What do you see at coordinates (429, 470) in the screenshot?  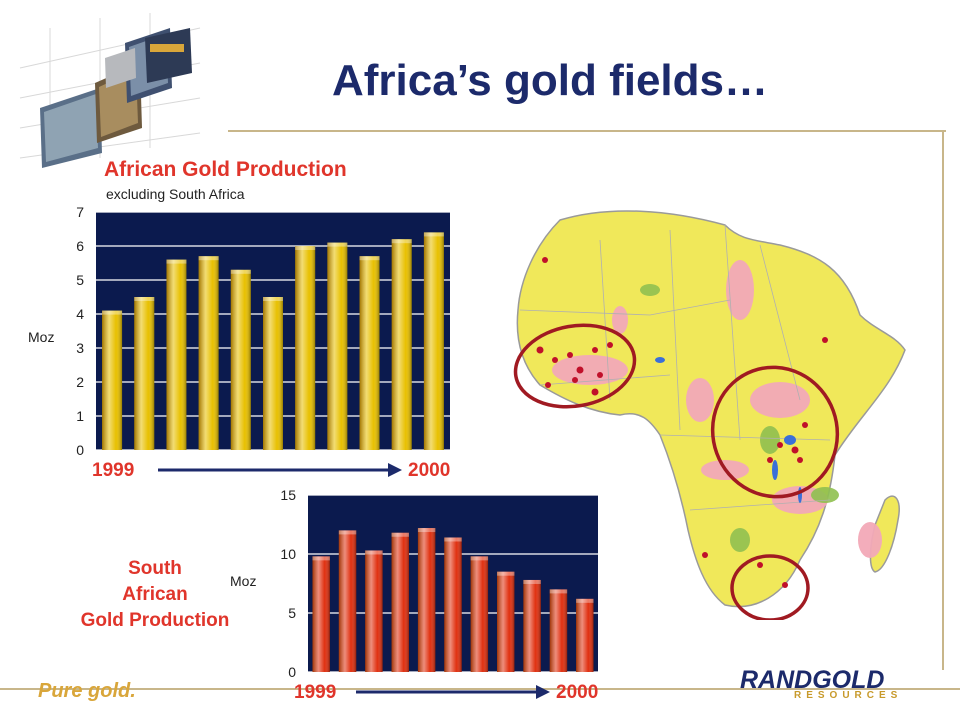 I see `chart1-end-label: 2000` at bounding box center [429, 470].